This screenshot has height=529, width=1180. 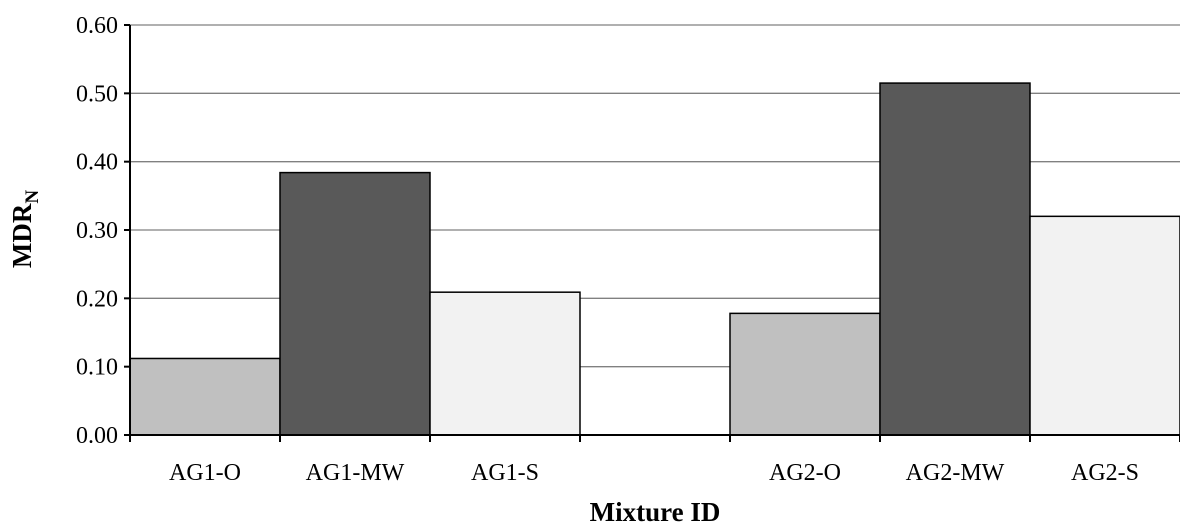 I want to click on x-tick-label: AG1-S, so click(x=505, y=473).